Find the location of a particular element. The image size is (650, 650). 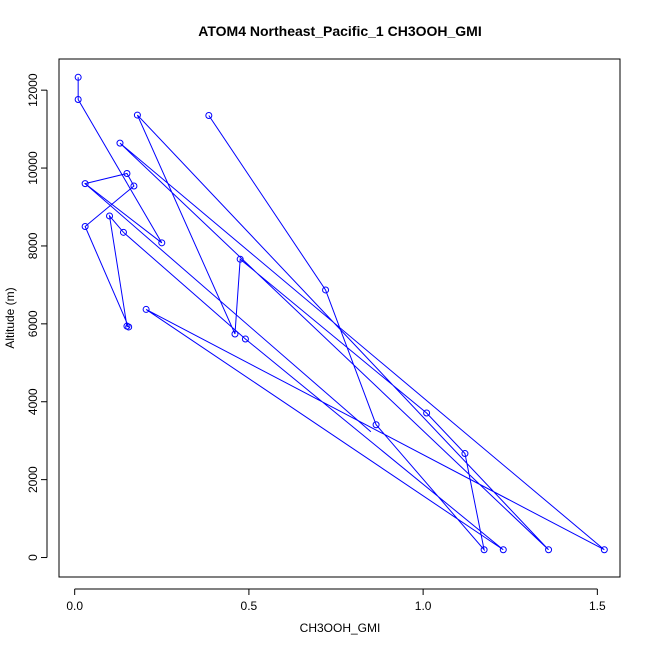

y-tick-label: 4000 is located at coordinates (33, 401).